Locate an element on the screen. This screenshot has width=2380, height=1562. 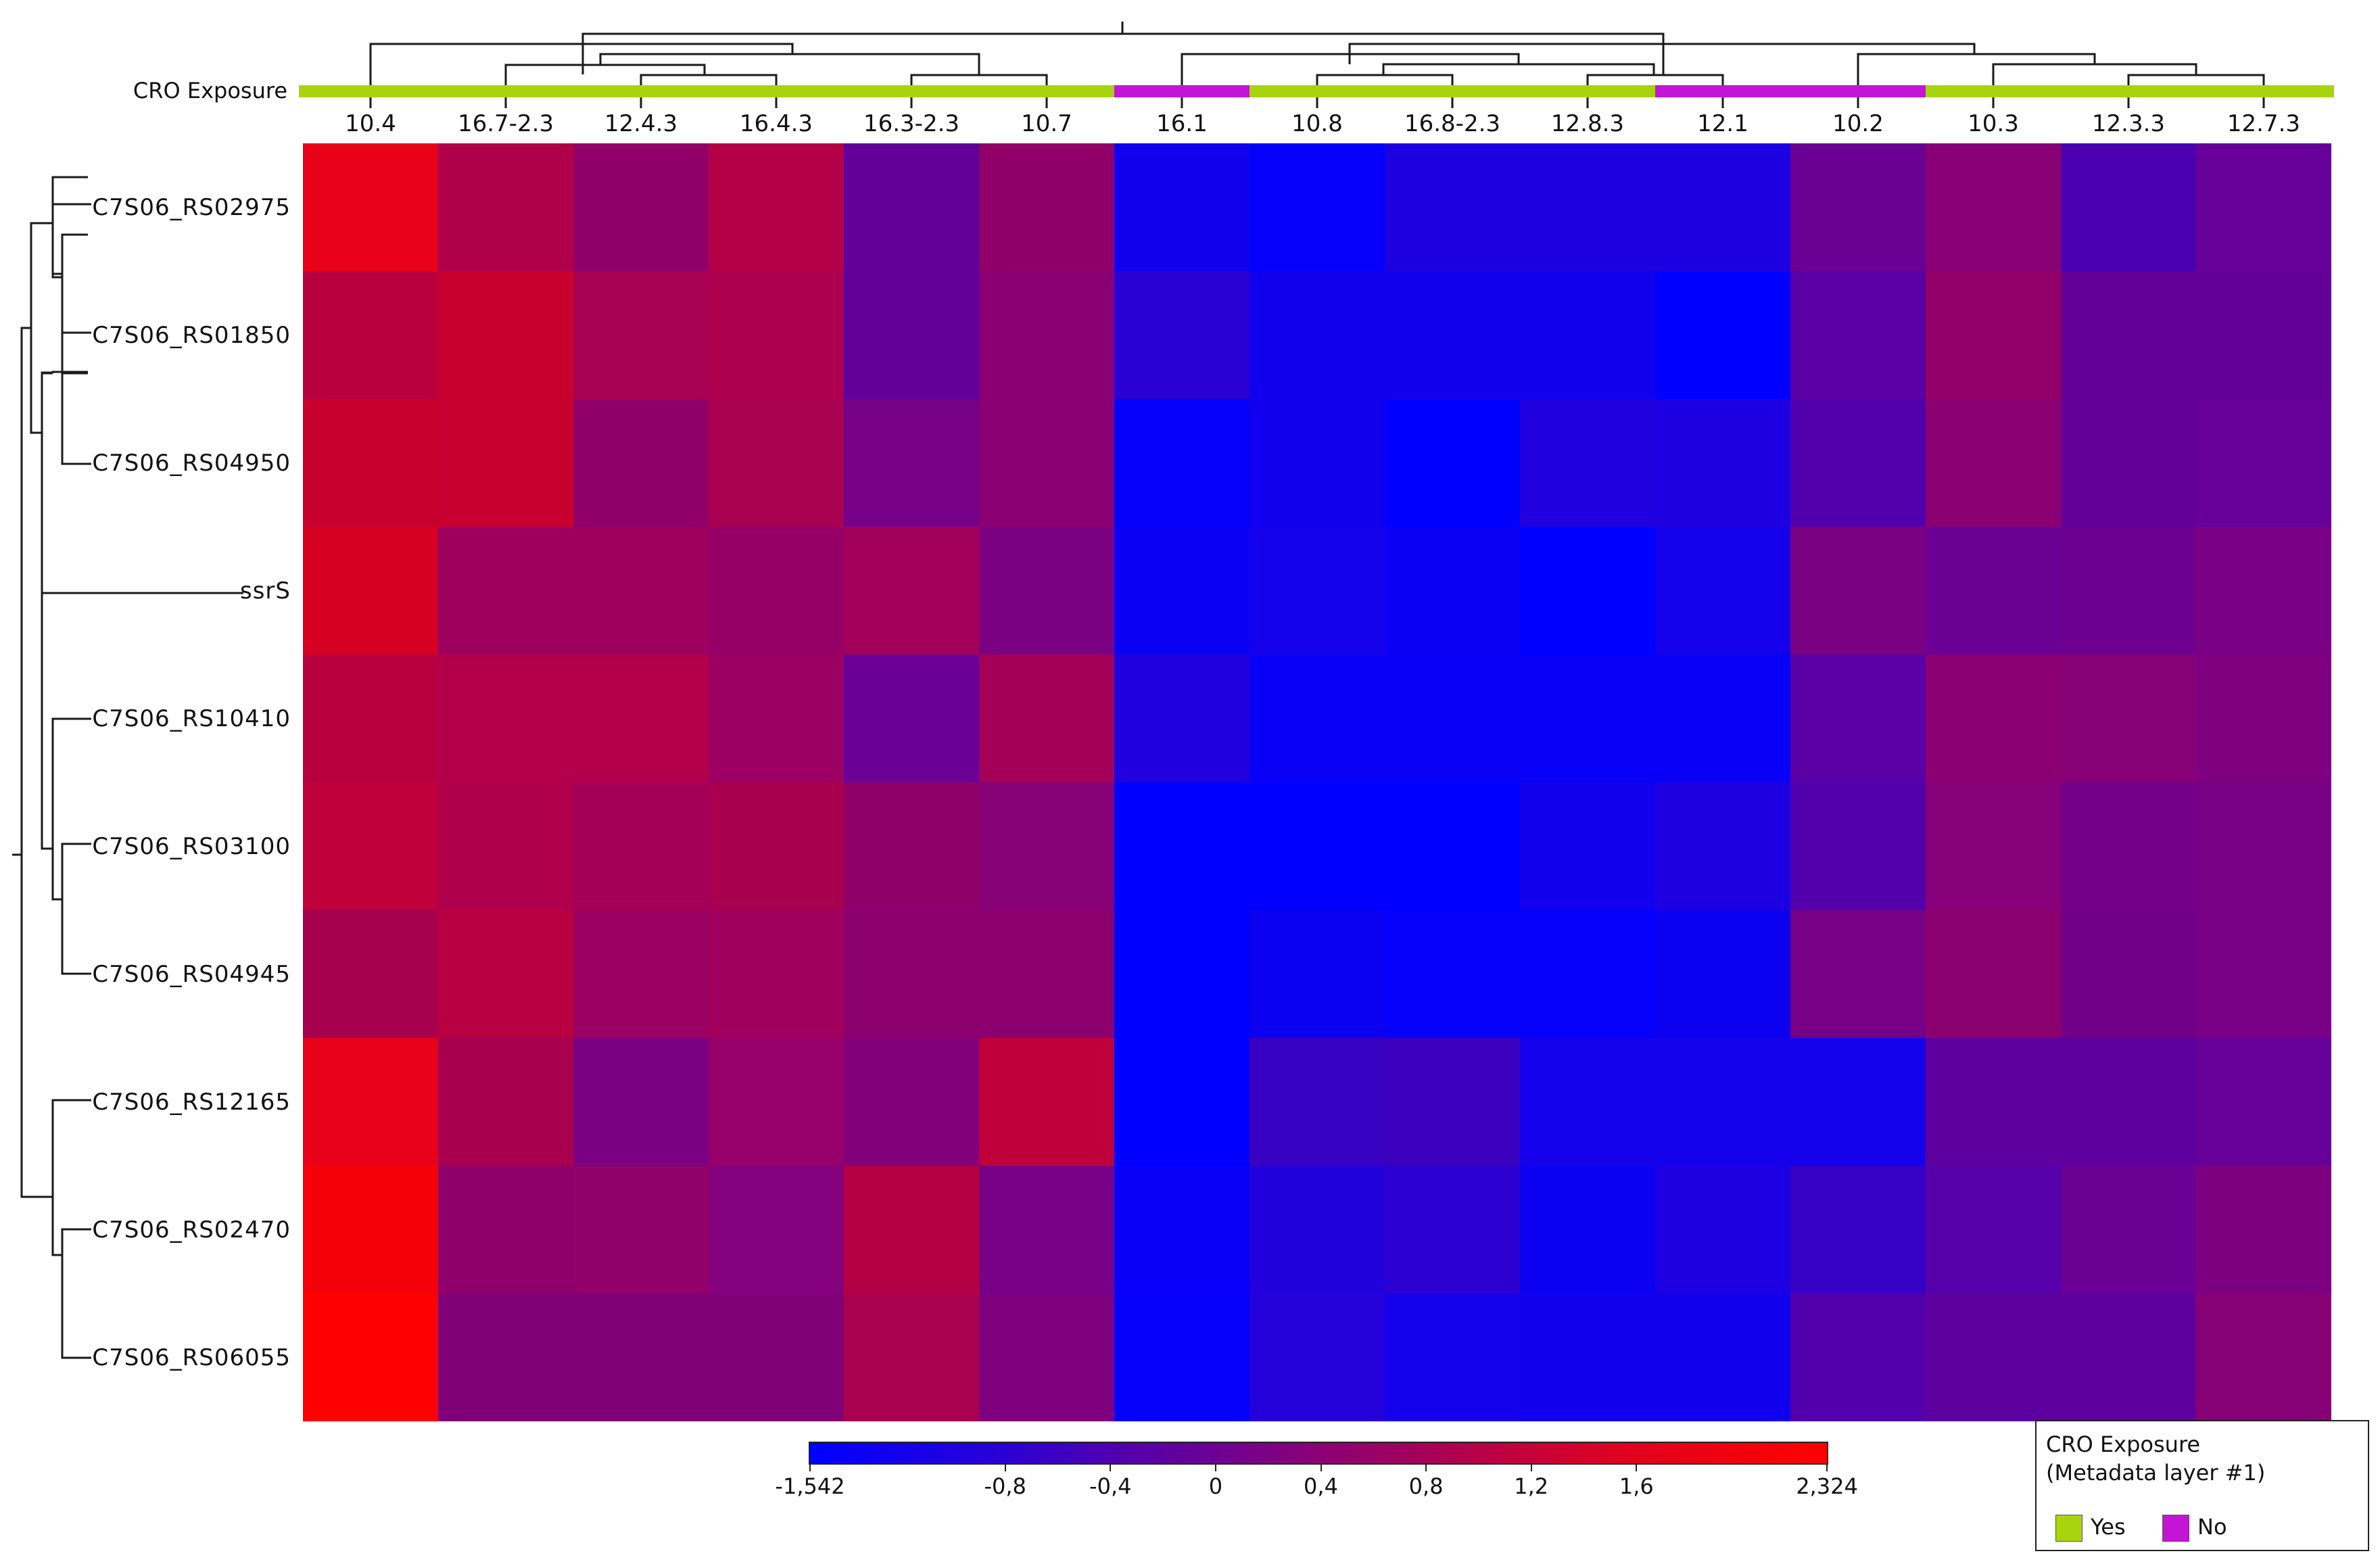
column-label: 16.1 is located at coordinates (1182, 123).